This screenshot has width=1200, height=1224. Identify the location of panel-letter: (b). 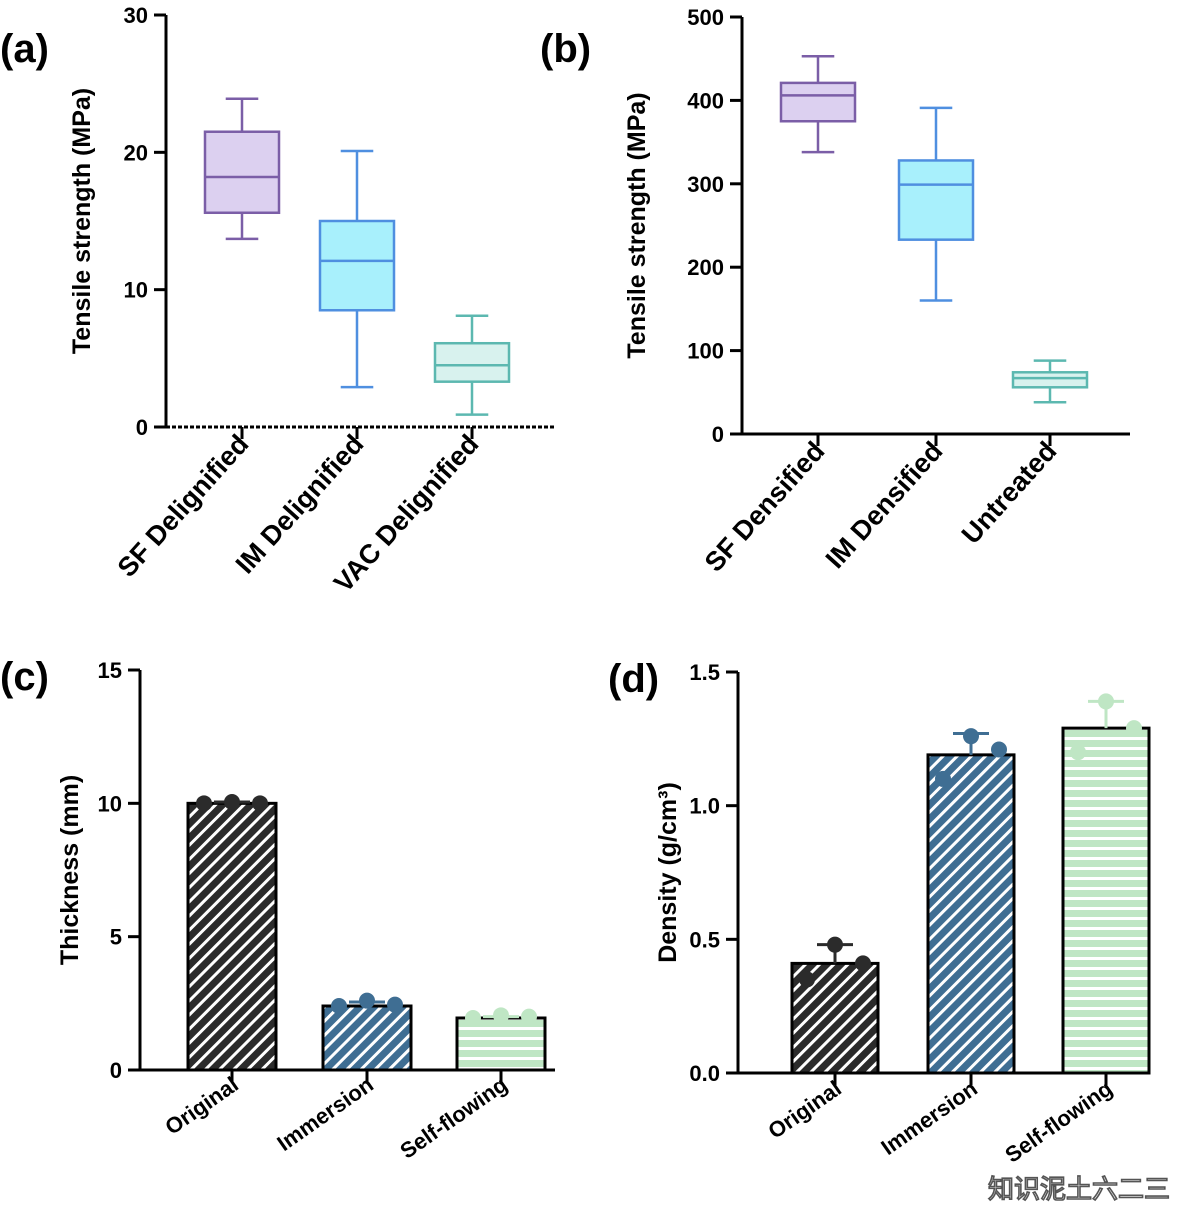
(565, 49).